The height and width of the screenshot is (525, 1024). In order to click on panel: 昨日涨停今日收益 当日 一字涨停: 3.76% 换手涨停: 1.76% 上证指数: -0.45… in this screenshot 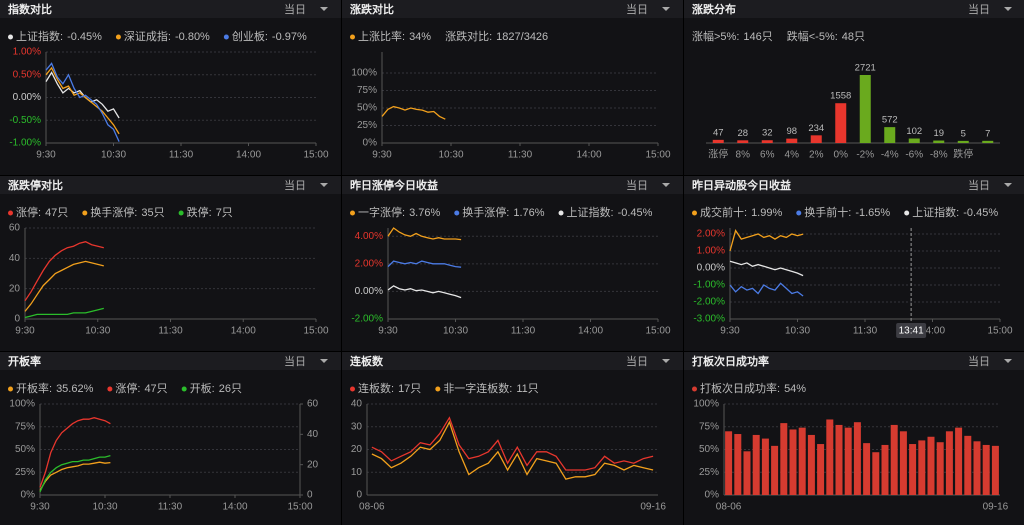, I will do `click(512, 263)`.